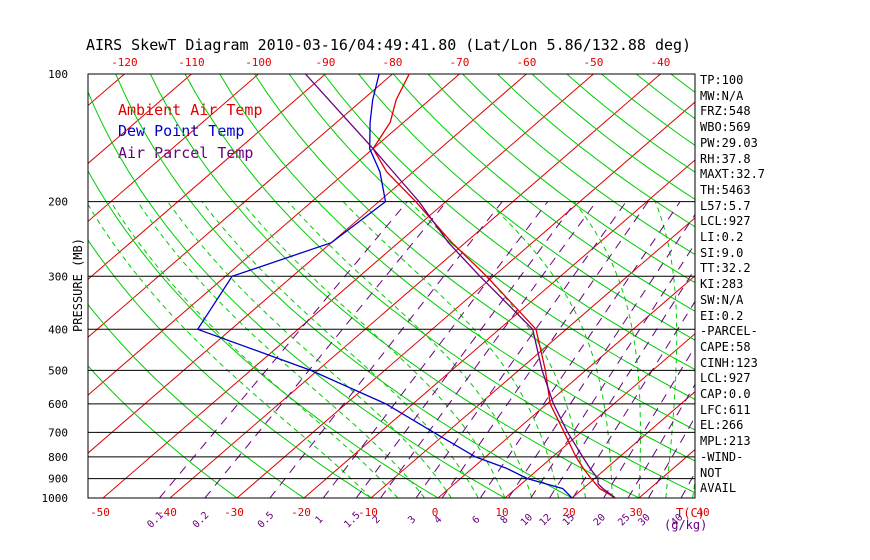 This screenshot has height=560, width=870. I want to click on mixing-ratio-tick-label: 4, so click(438, 520).